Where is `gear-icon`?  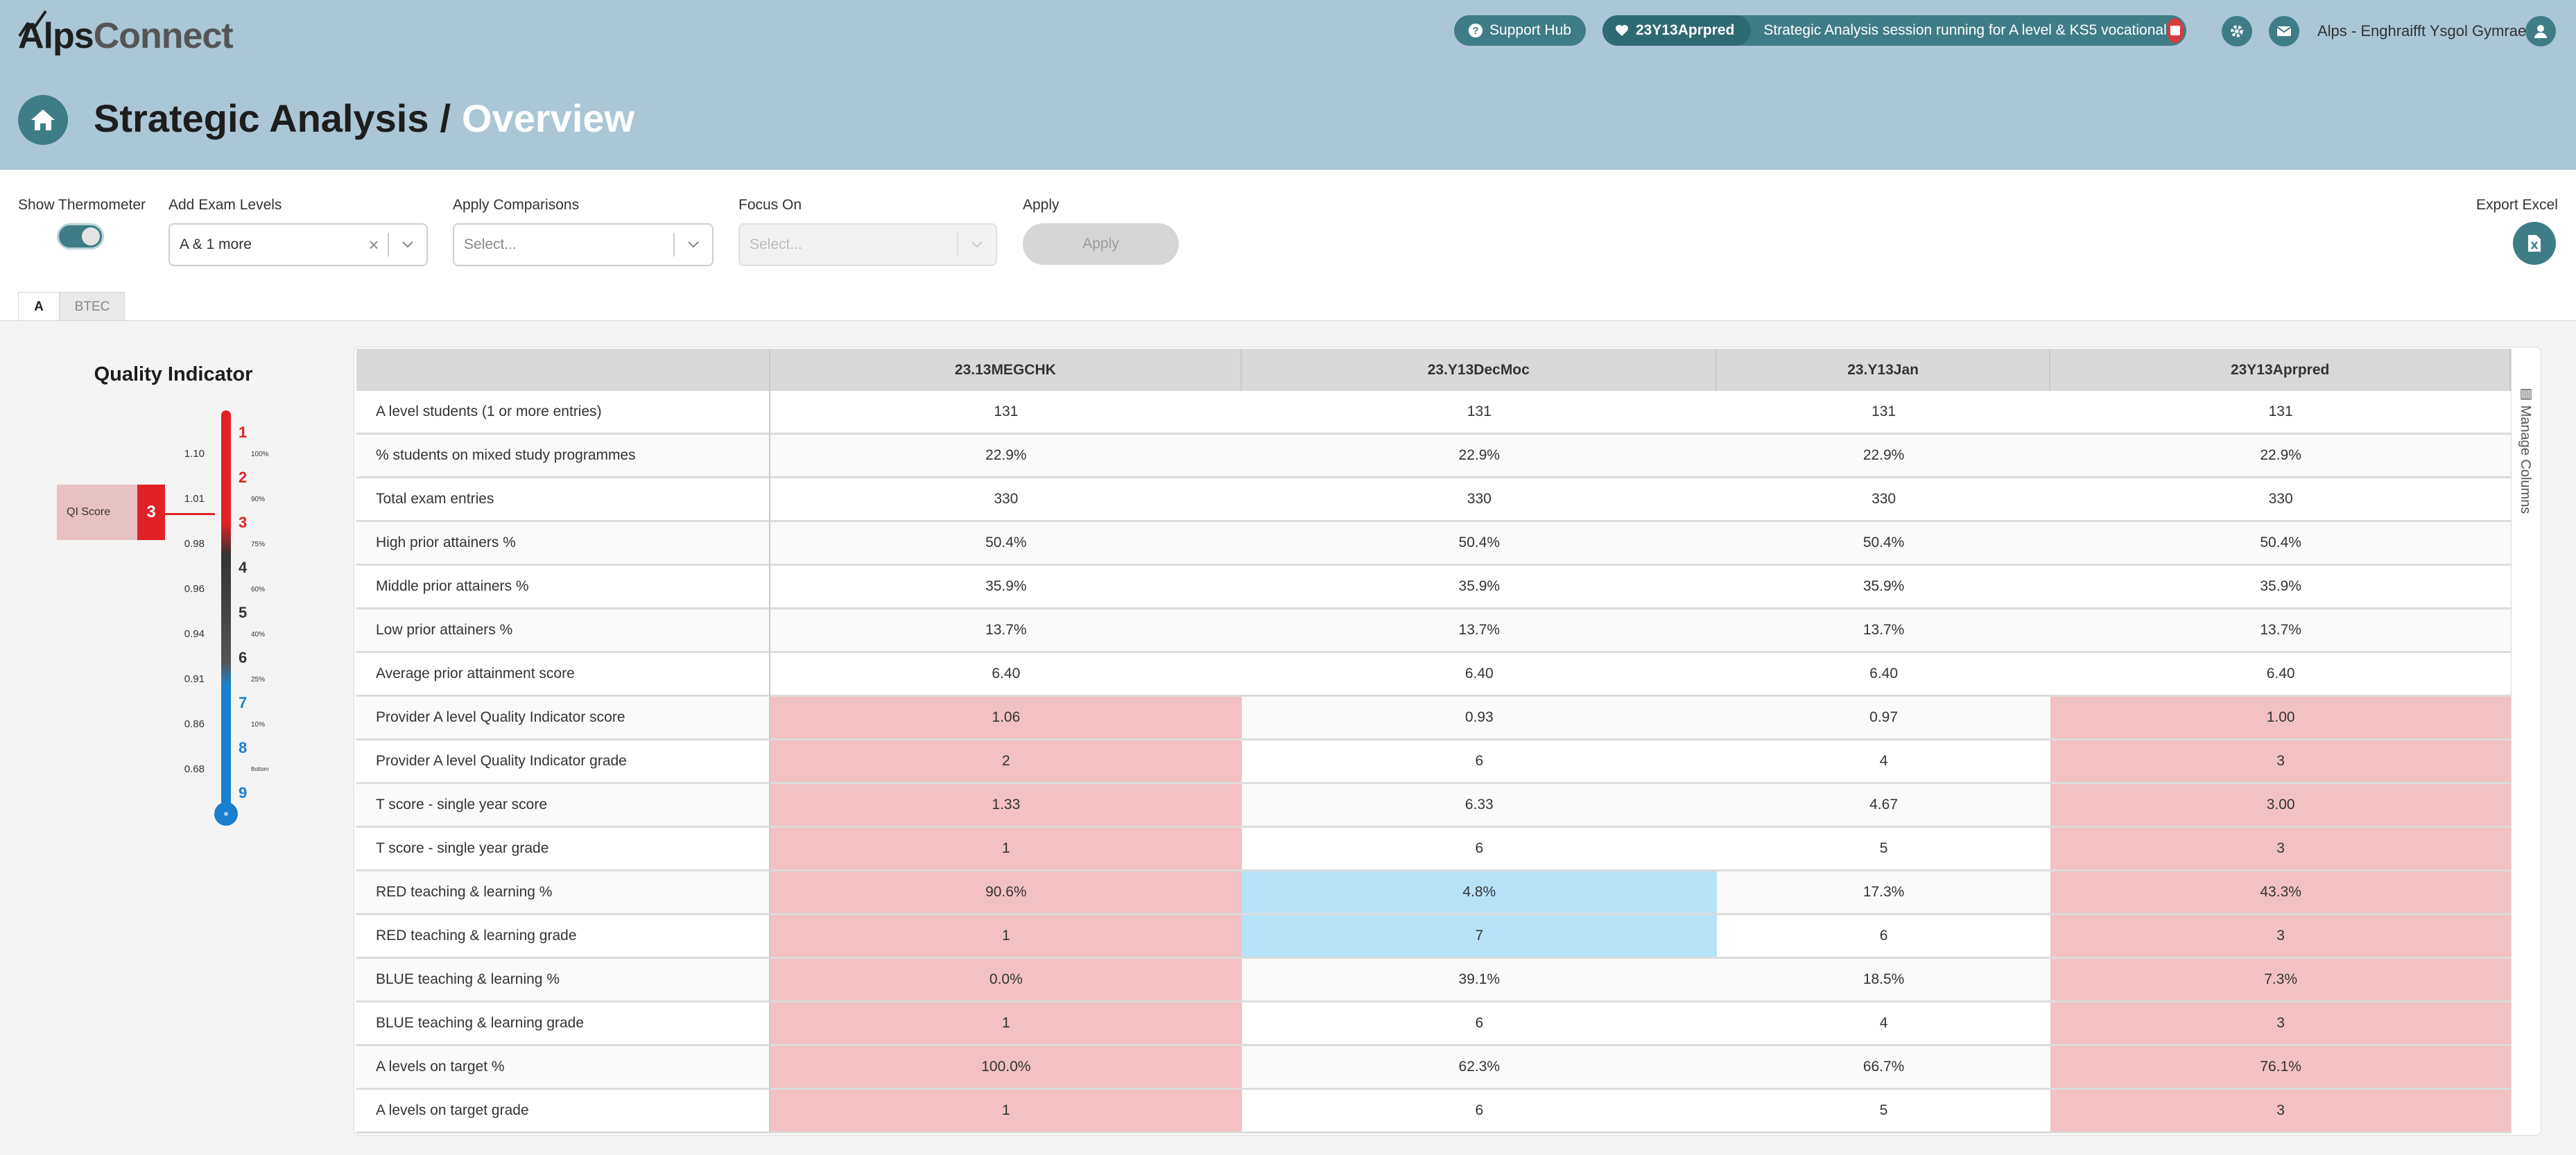
gear-icon is located at coordinates (2237, 31).